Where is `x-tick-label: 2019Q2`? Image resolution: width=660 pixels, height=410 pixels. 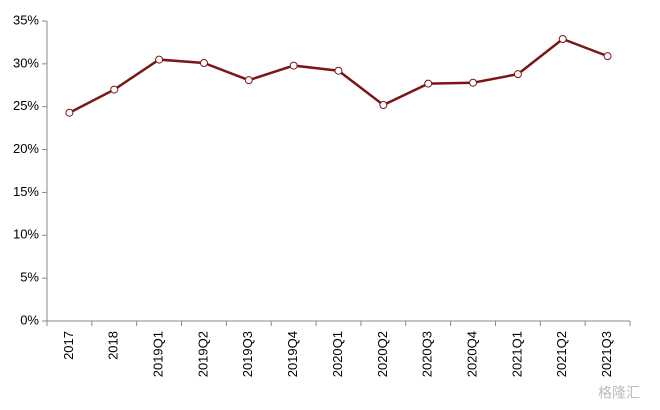
x-tick-label: 2019Q2 is located at coordinates (202, 354).